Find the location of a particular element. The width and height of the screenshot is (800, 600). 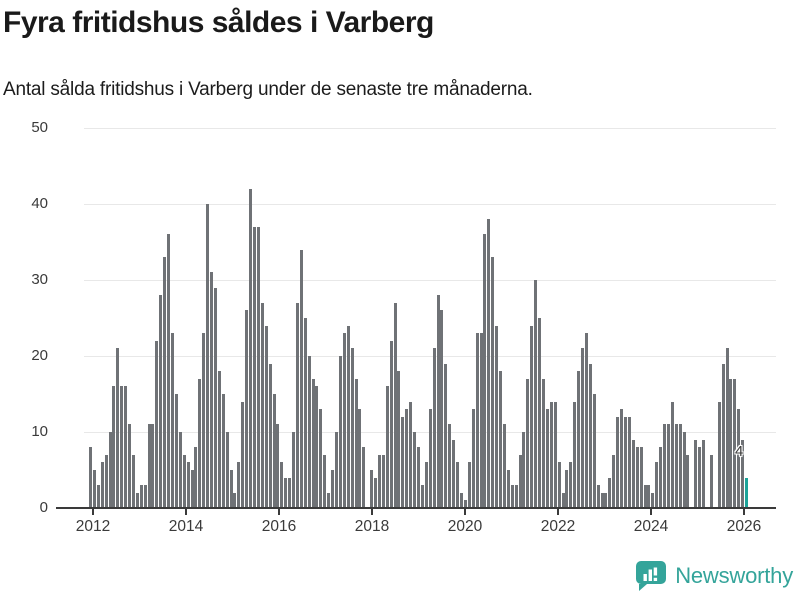

newsworthy-wordmark: Newsworthy is located at coordinates (734, 575).